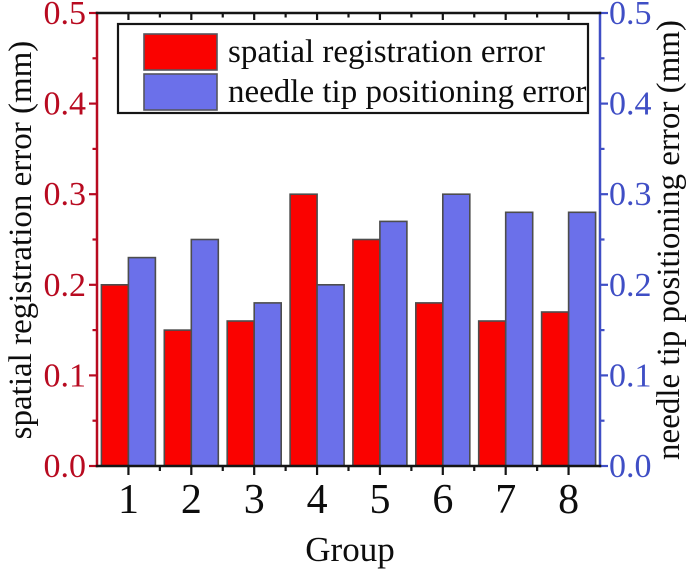  What do you see at coordinates (65, 466) in the screenshot?
I see `y-tick-label-left-0.0: 0.0` at bounding box center [65, 466].